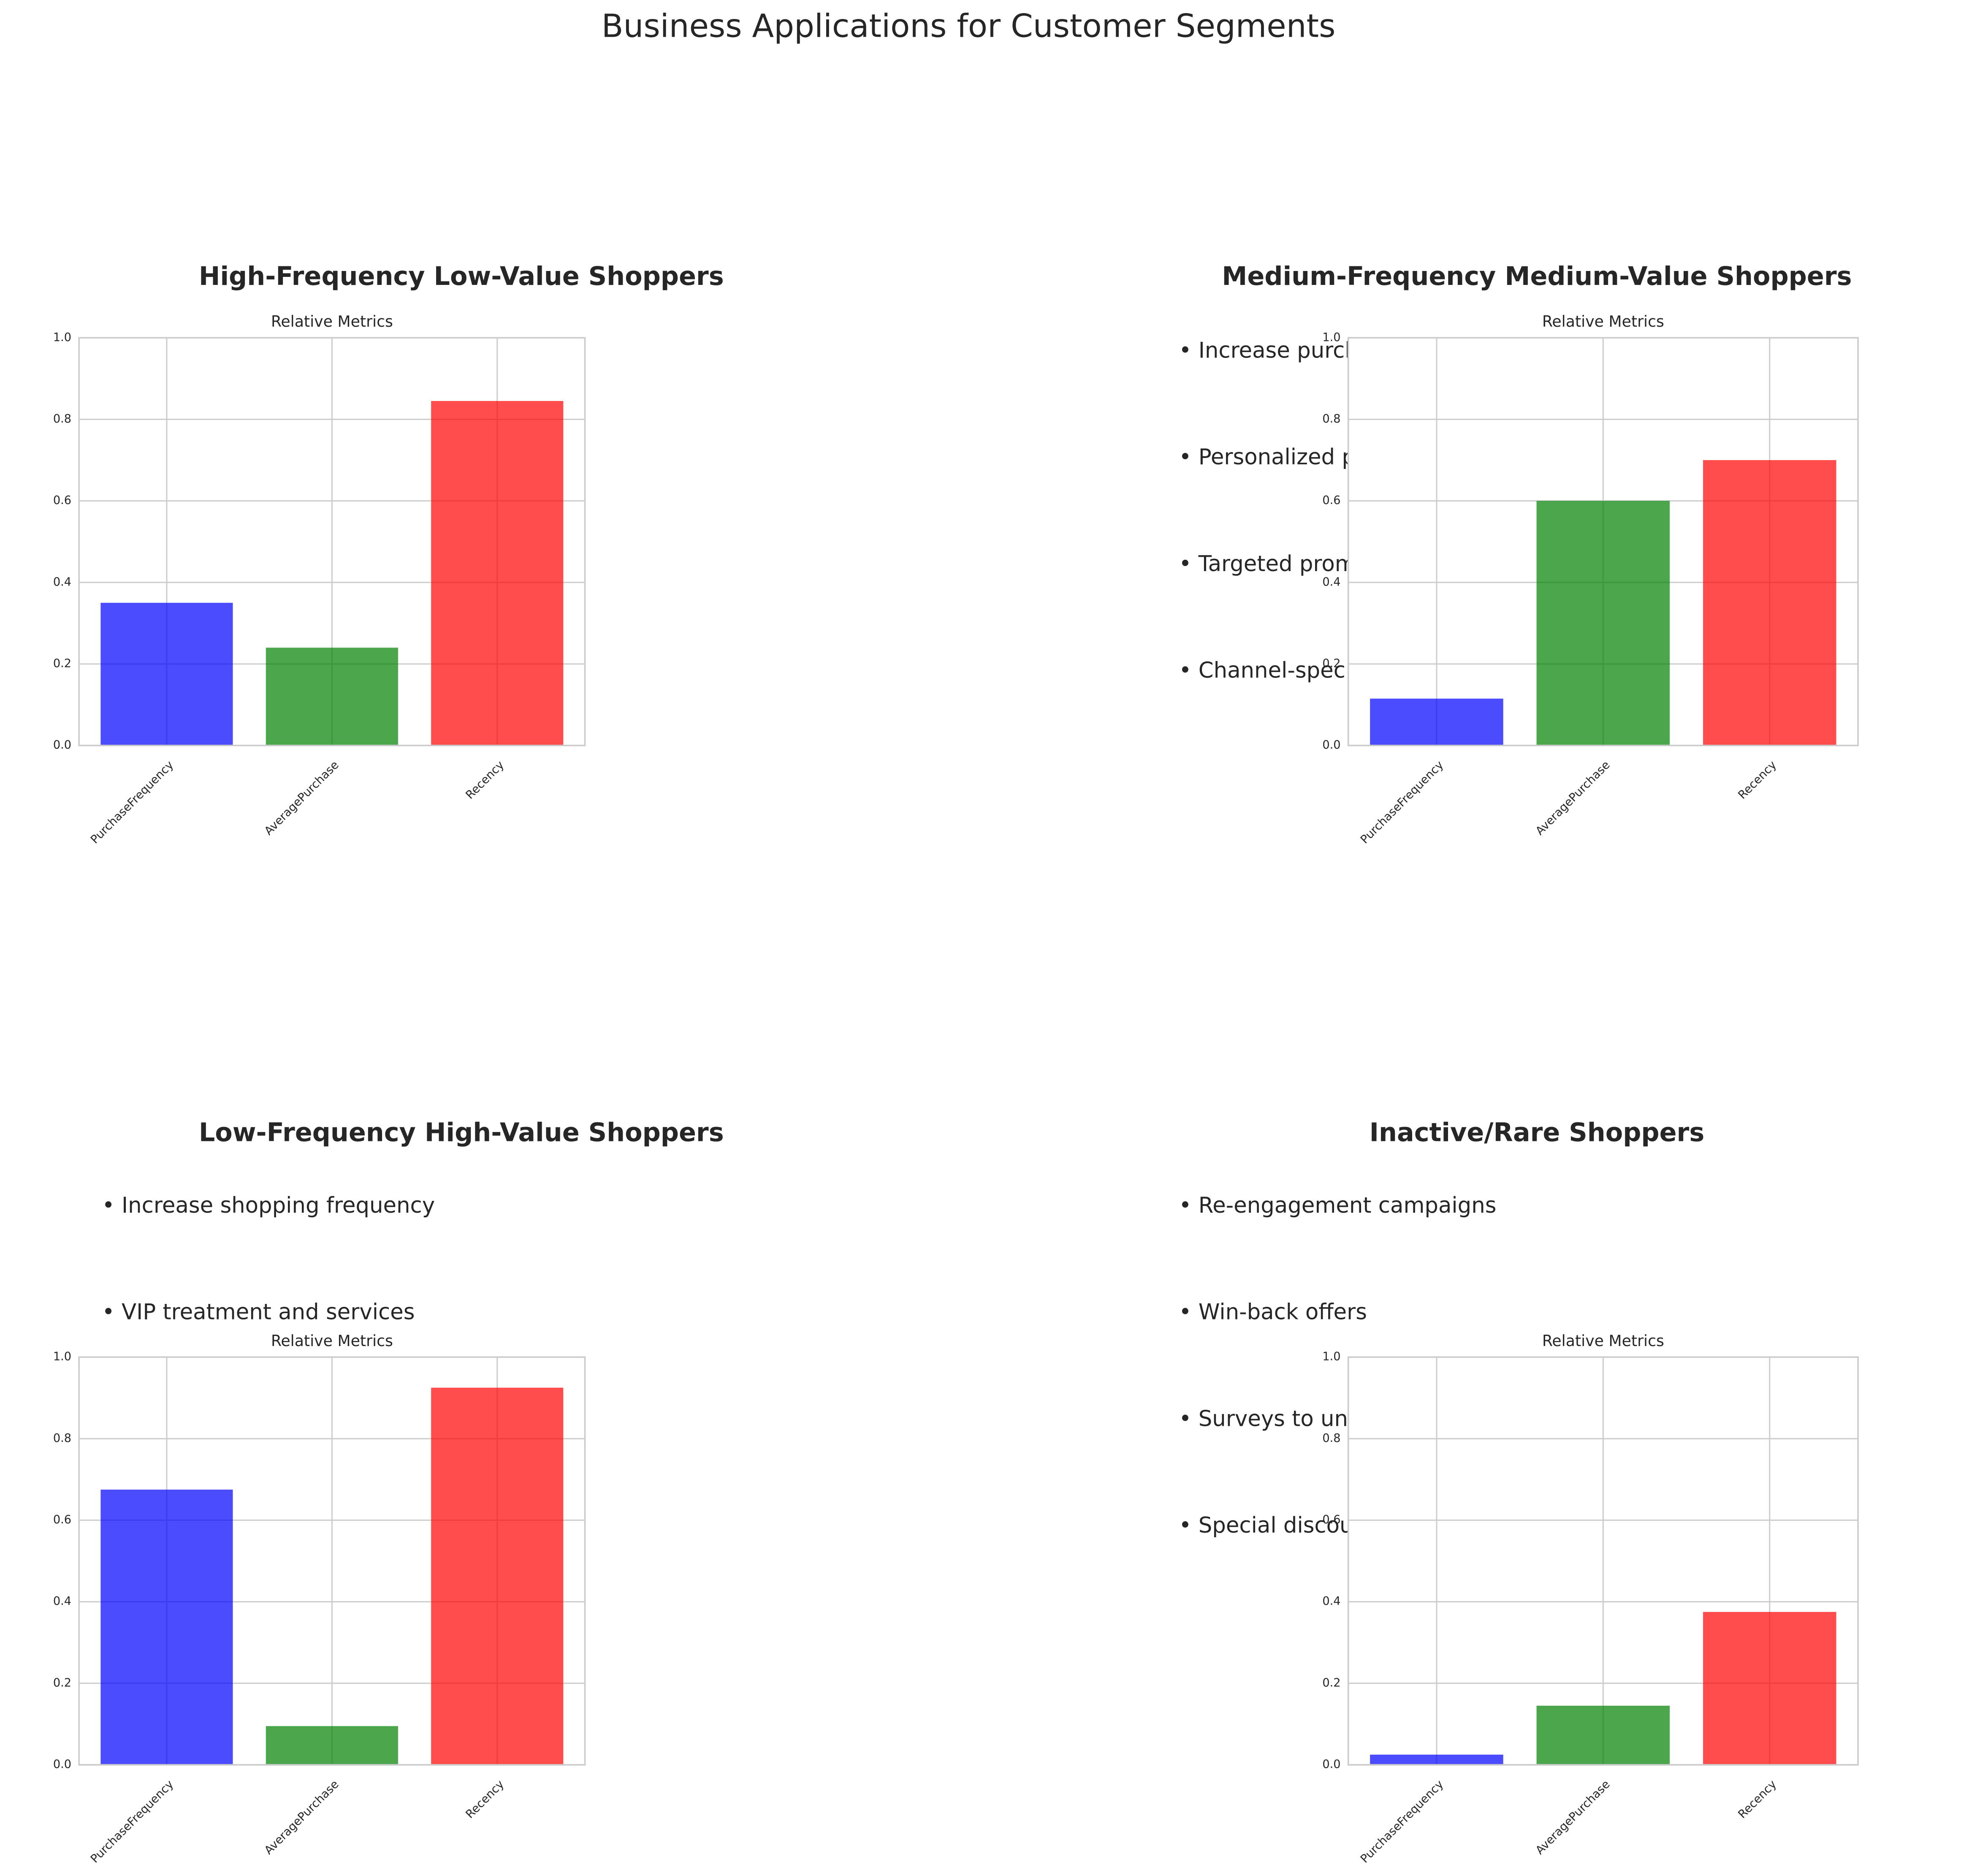  I want to click on subplot-title: Medium-Frequency Medium-Value Shoppers, so click(1537, 276).